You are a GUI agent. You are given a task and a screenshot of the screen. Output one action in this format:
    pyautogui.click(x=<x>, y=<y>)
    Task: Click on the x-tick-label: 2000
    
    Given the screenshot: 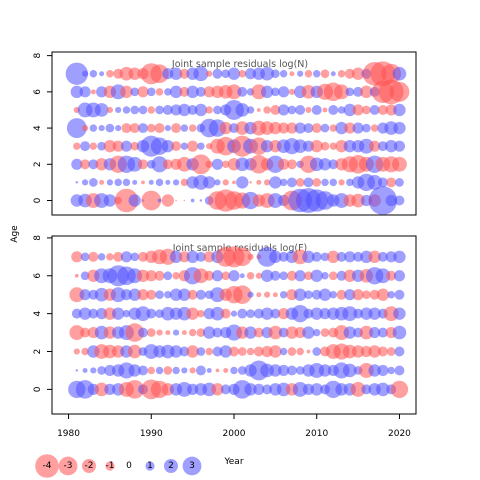 What is the action you would take?
    pyautogui.click(x=234, y=434)
    